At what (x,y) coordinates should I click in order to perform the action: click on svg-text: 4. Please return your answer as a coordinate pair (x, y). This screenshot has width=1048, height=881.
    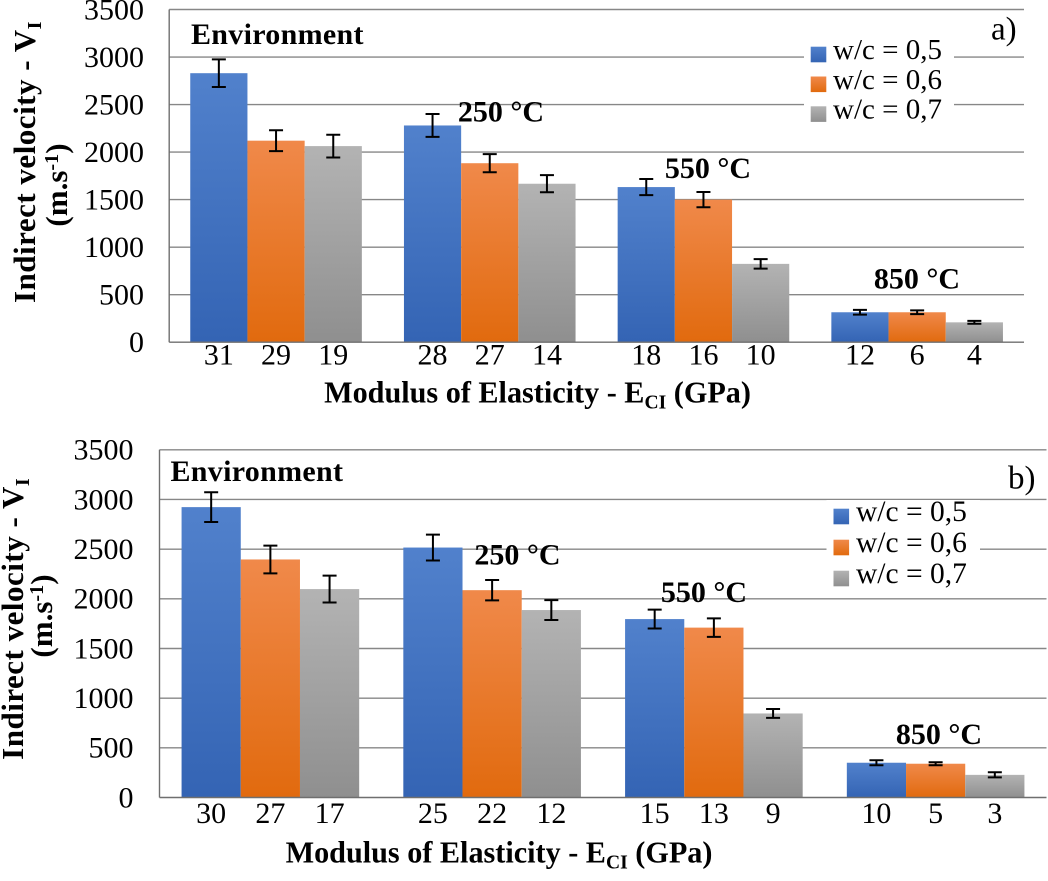
    Looking at the image, I should click on (974, 355).